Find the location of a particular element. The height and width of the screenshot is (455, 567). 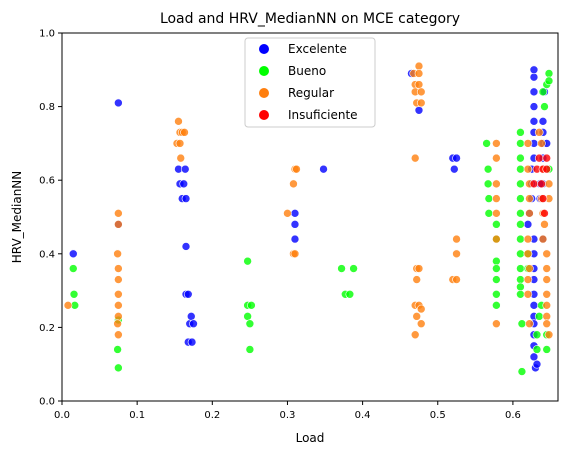

y-tick-label-2: 0.4 is located at coordinates (47, 254).